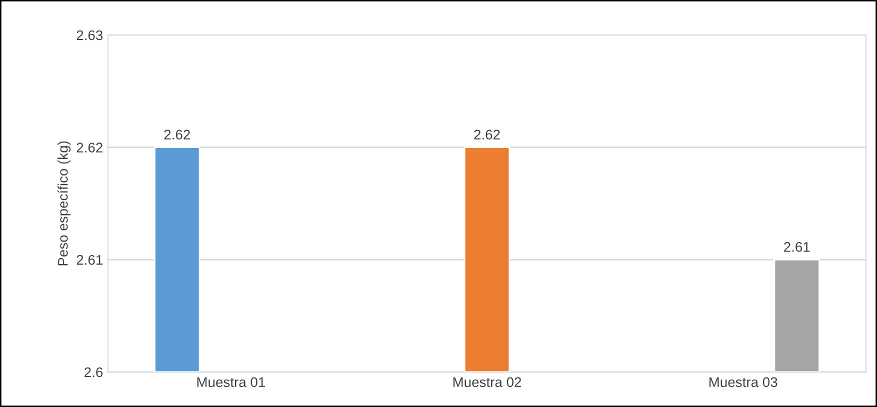  I want to click on x-tick-label: Muestra 02, so click(487, 382).